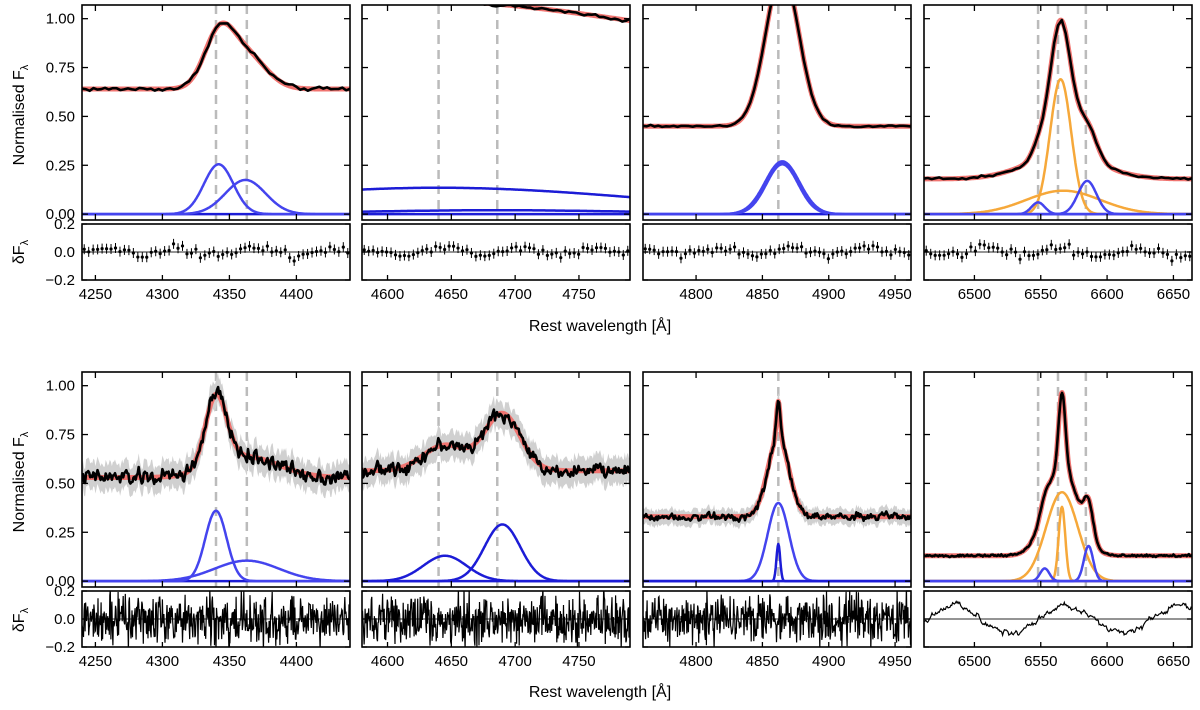 The height and width of the screenshot is (710, 1200). What do you see at coordinates (387, 661) in the screenshot?
I see `xtick-label: 4600` at bounding box center [387, 661].